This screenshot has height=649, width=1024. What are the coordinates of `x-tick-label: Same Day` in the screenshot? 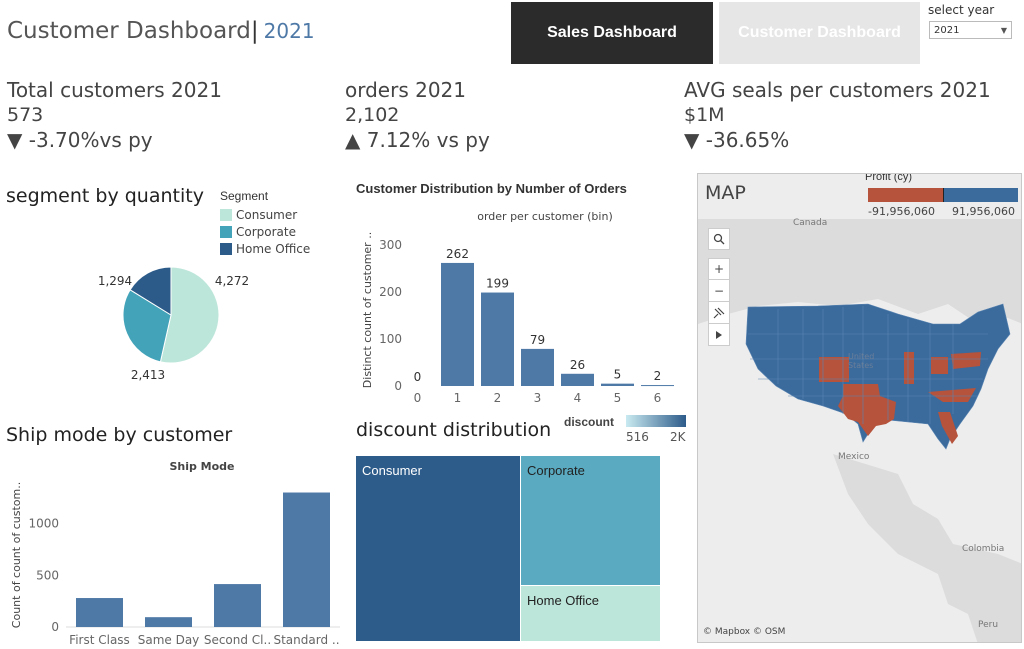 It's located at (169, 640).